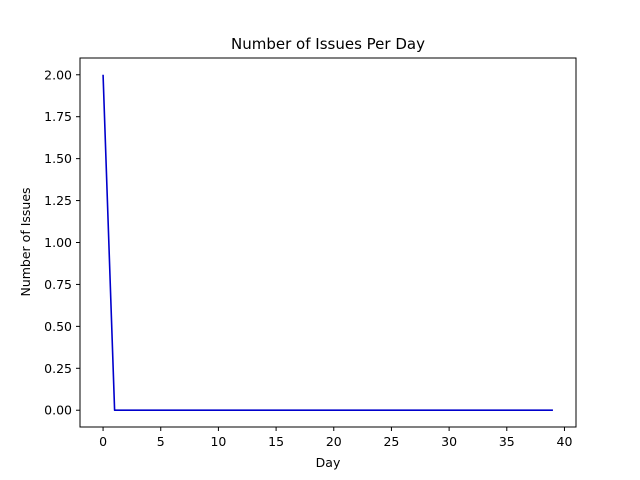  I want to click on x-tick-label: 15, so click(276, 441).